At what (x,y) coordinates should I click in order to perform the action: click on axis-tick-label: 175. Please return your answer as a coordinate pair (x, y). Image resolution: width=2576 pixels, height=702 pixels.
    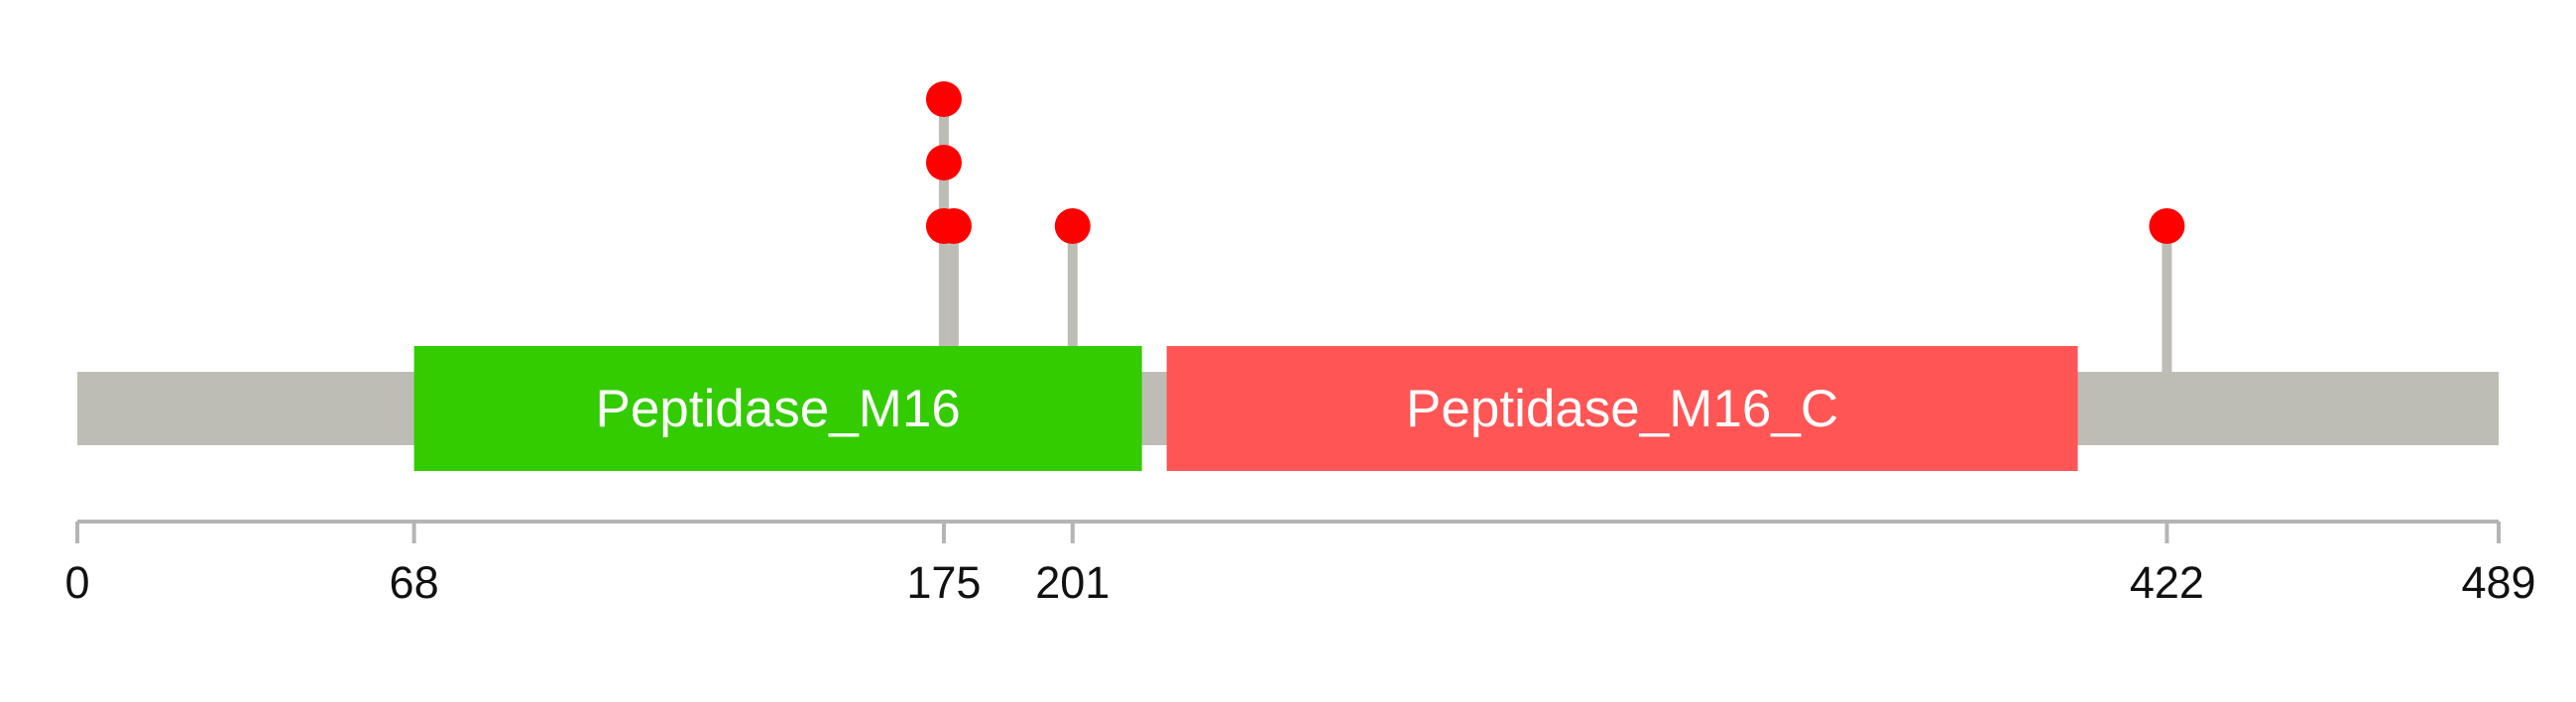
    Looking at the image, I should click on (944, 582).